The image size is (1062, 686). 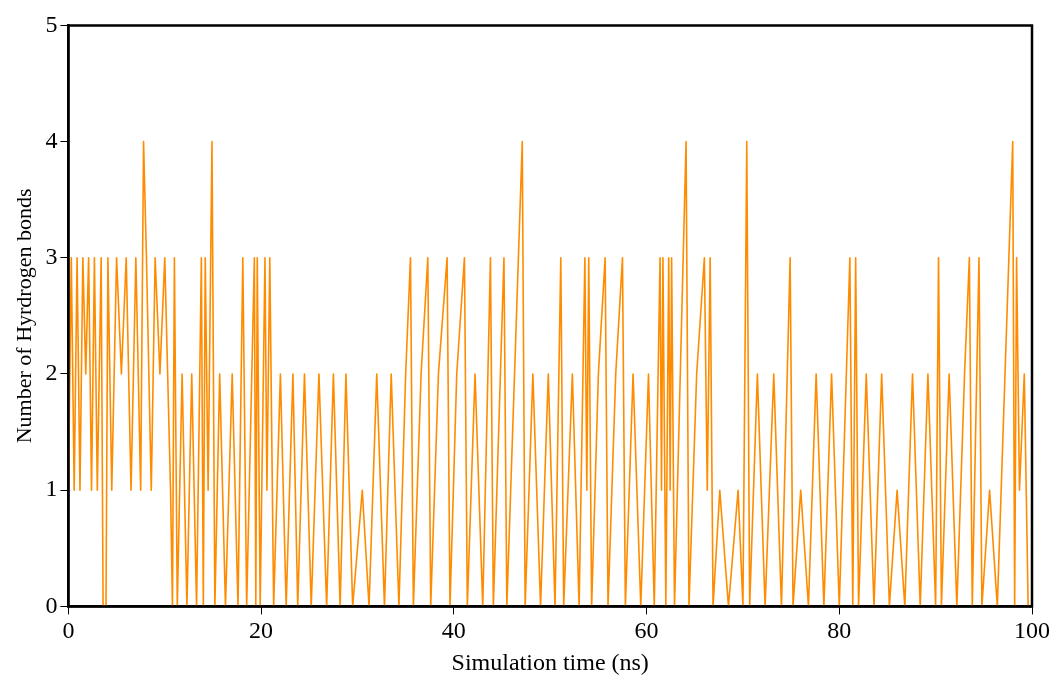 I want to click on y-tick-label: 2, so click(x=51, y=372).